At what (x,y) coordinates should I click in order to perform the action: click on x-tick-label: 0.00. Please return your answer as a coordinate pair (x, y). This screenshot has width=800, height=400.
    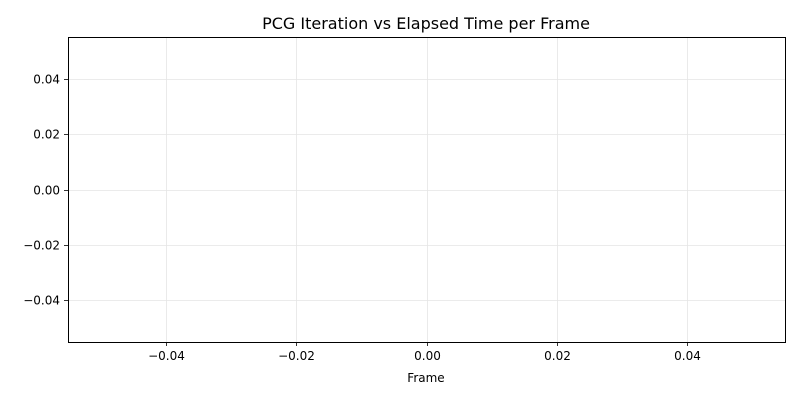
    Looking at the image, I should click on (427, 356).